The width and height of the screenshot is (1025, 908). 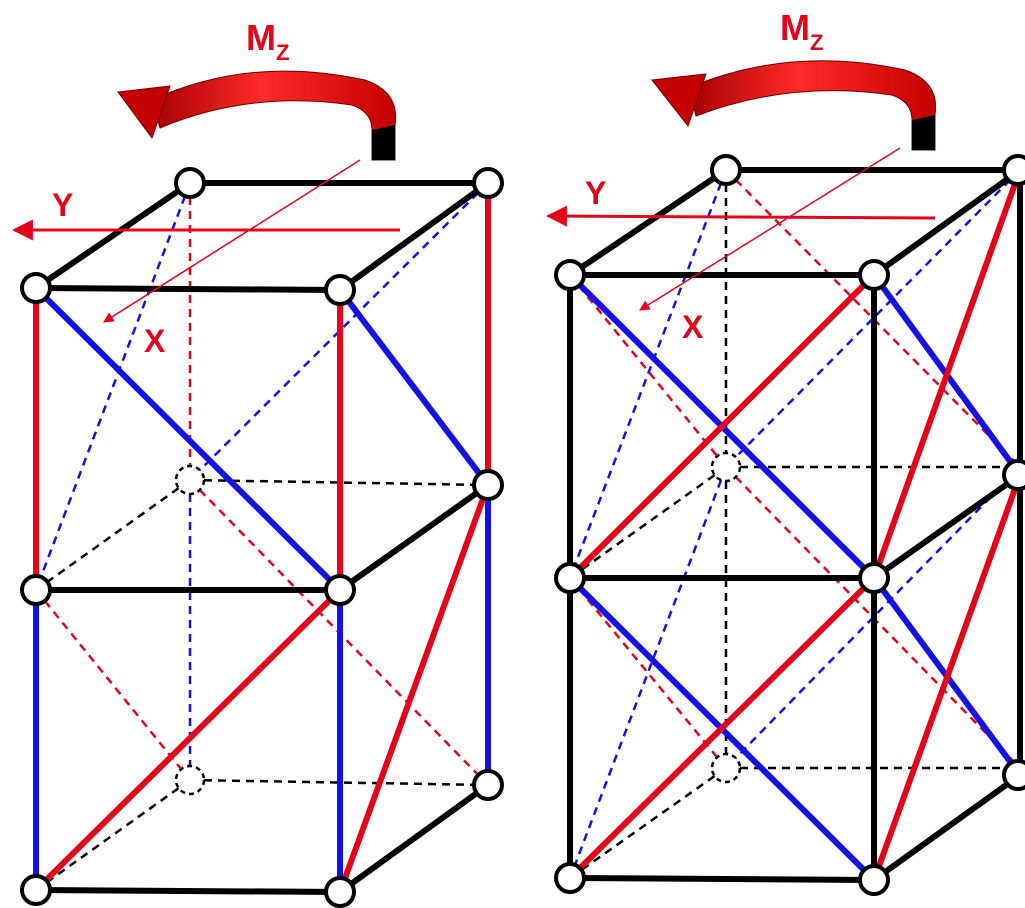 I want to click on y-axis-arrow-icon, so click(x=740, y=216).